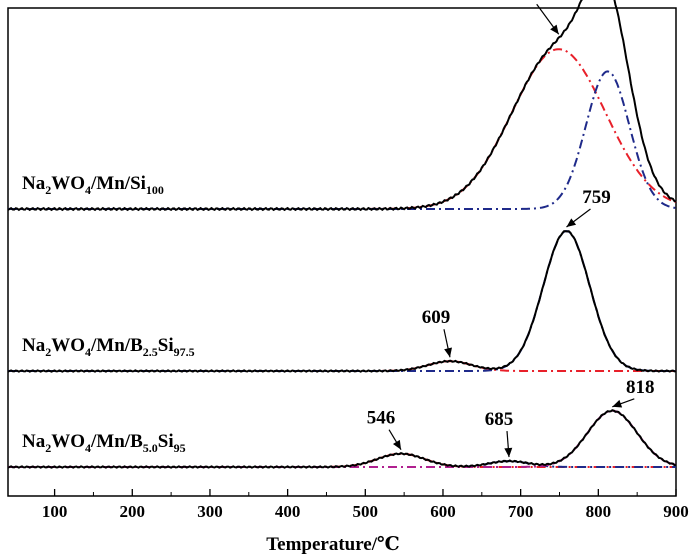  I want to click on sample-label-subscript: 2.5, so click(150, 352).